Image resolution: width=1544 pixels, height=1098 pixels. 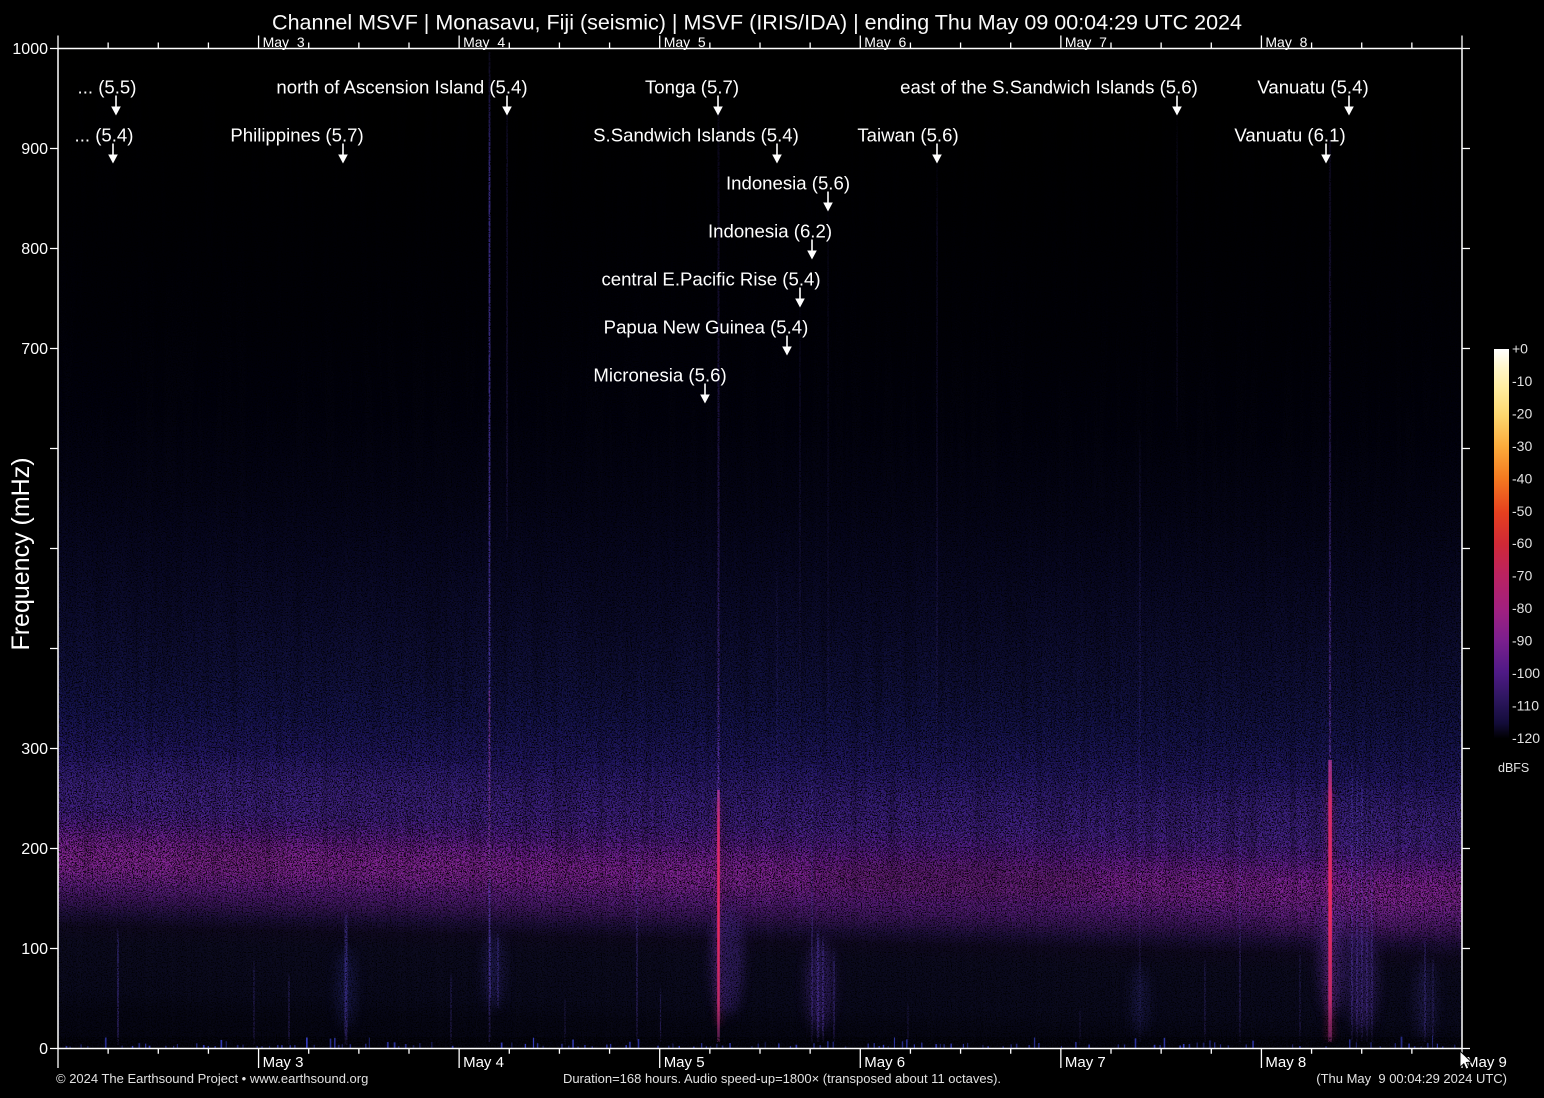 What do you see at coordinates (1522, 478) in the screenshot?
I see `svg-text: -40` at bounding box center [1522, 478].